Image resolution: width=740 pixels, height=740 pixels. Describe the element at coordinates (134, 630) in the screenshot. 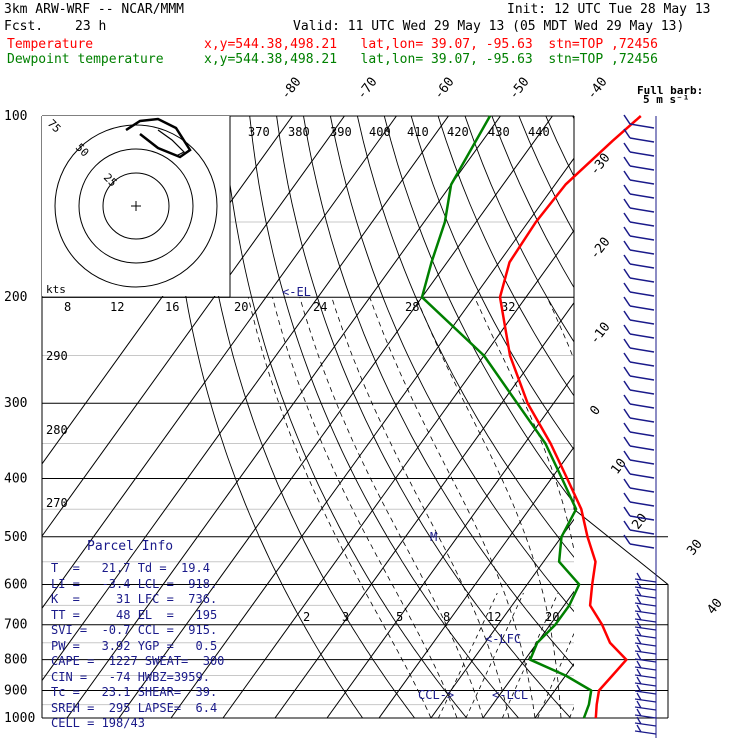

I see `parcel-info-row: SVI = -0.7 CCL = 915.` at that location.